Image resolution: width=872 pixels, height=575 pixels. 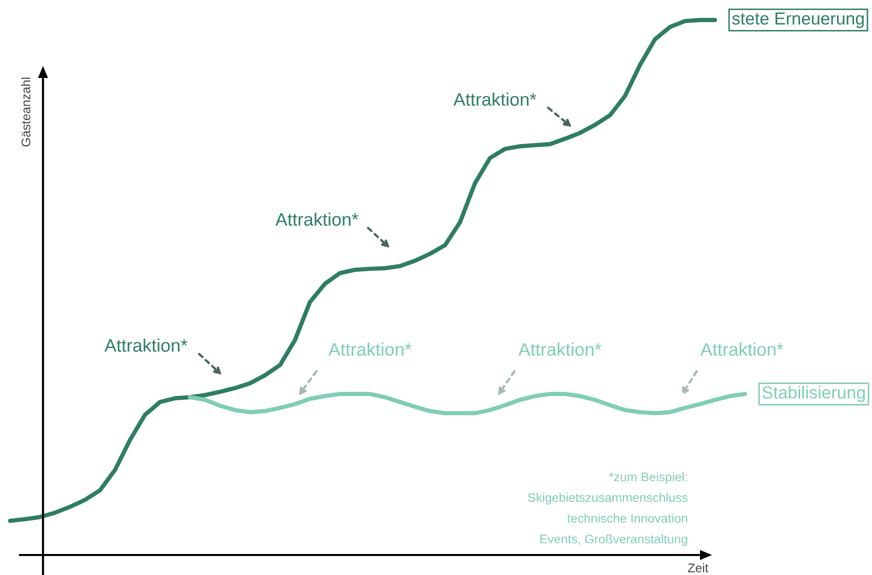 I want to click on series-label: stete Erneuerung, so click(x=798, y=20).